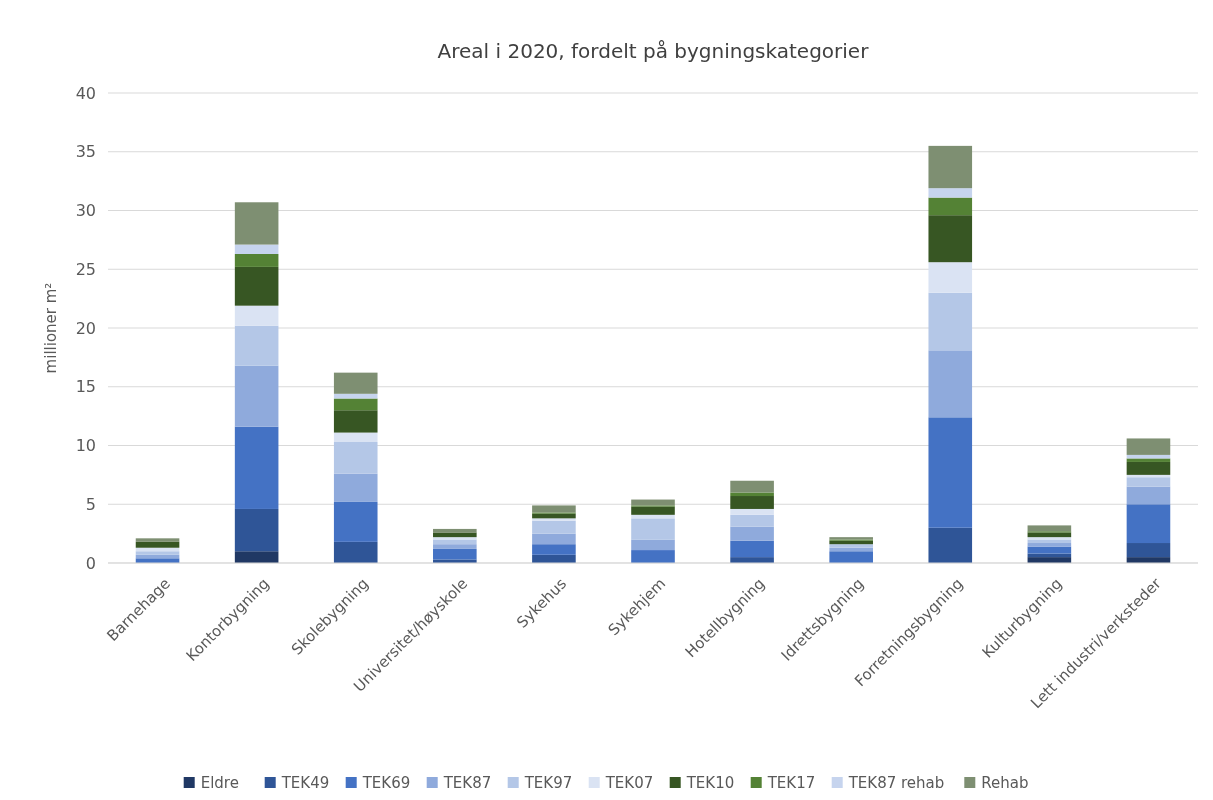 This screenshot has width=1213, height=800. I want to click on legend-label: Eldre, so click(219, 783).